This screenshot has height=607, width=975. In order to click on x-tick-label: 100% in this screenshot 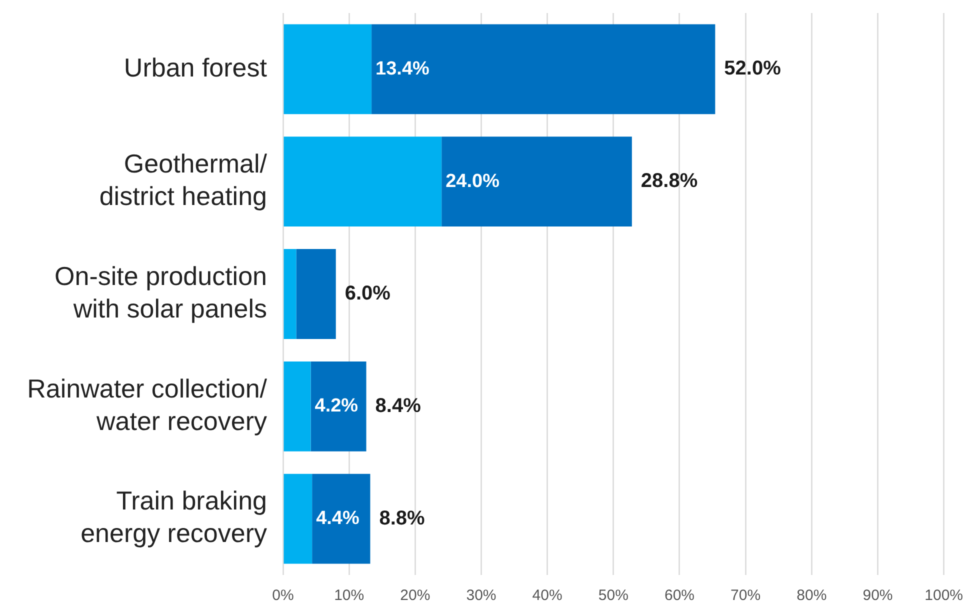, I will do `click(944, 595)`.